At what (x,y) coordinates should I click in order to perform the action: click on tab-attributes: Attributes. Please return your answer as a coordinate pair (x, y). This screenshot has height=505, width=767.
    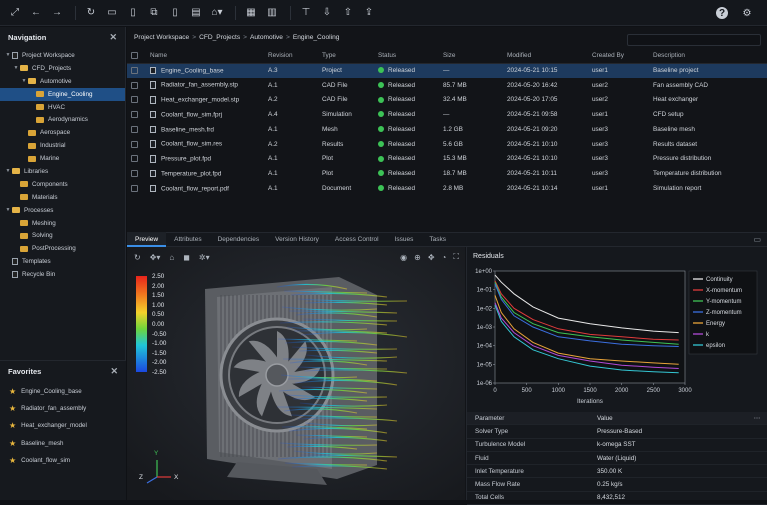
    Looking at the image, I should click on (188, 239).